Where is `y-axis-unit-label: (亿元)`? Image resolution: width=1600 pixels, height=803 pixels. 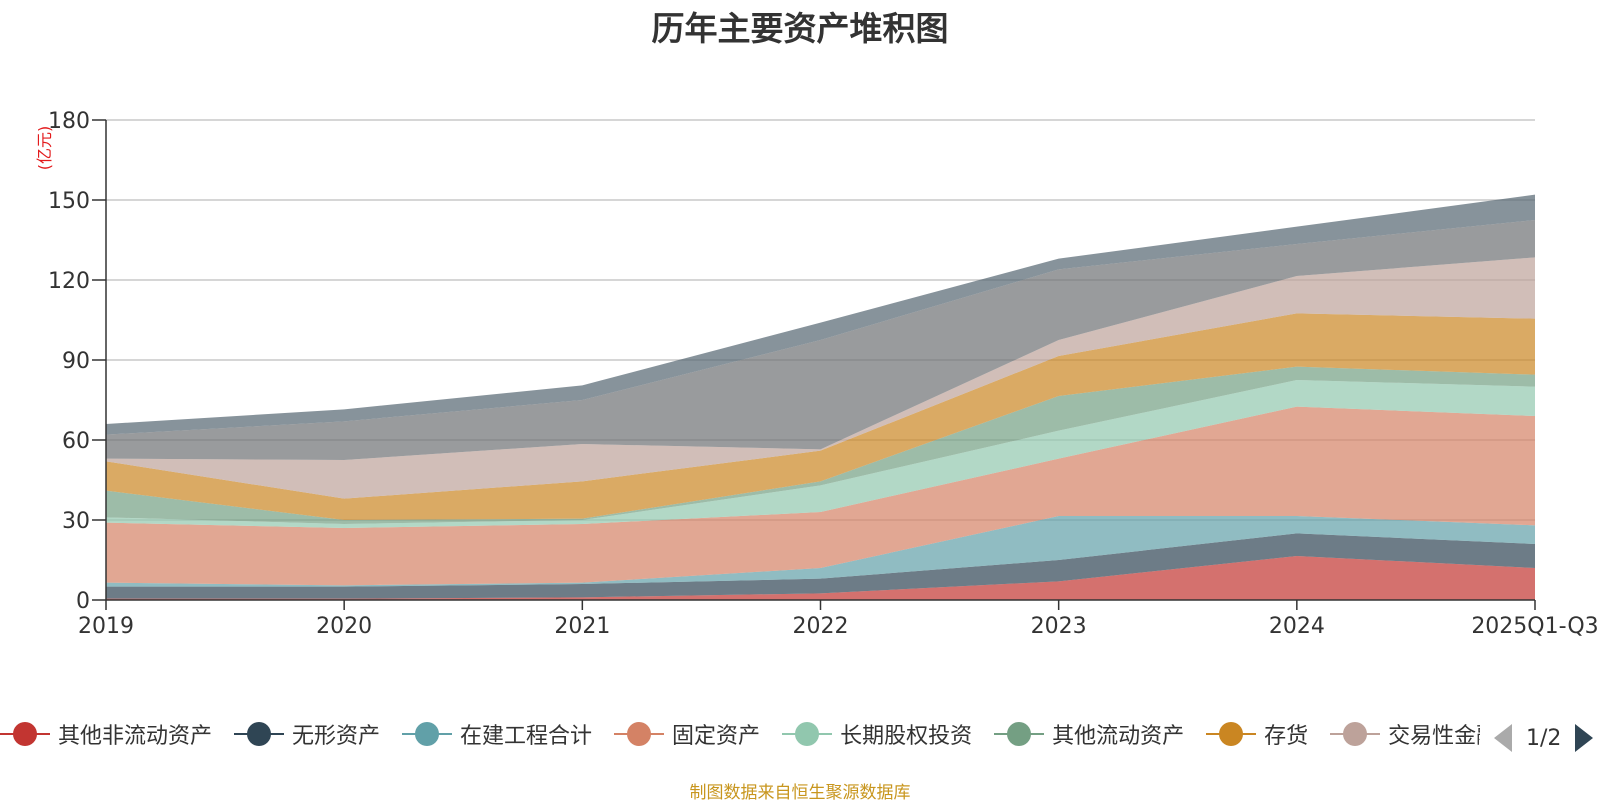
y-axis-unit-label: (亿元) is located at coordinates (44, 148).